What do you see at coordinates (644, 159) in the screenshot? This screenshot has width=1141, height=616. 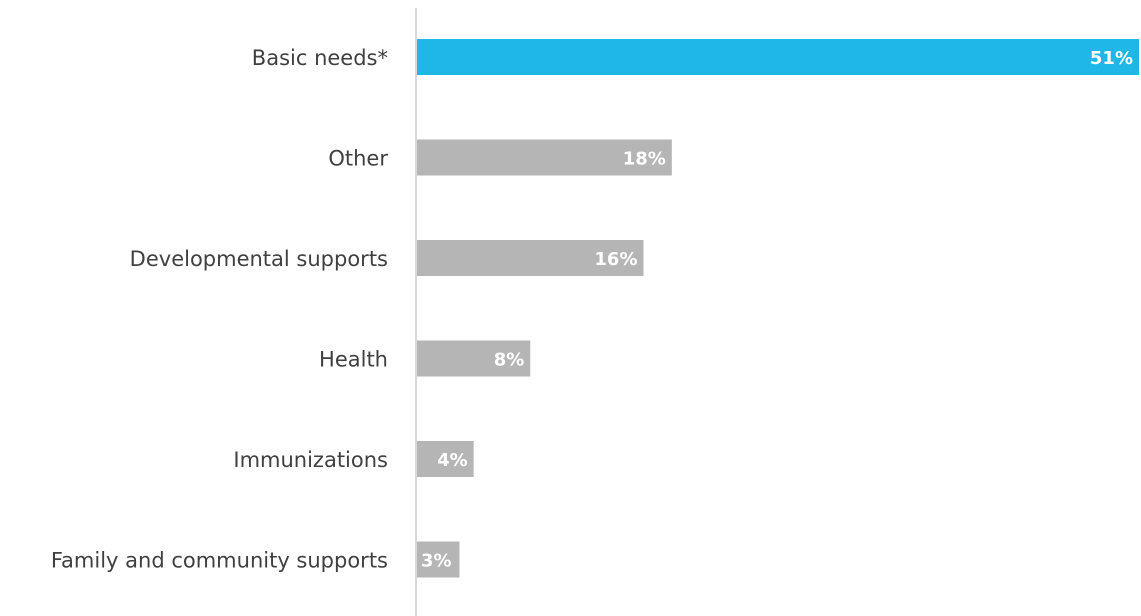 I see `value-label: 18%` at bounding box center [644, 159].